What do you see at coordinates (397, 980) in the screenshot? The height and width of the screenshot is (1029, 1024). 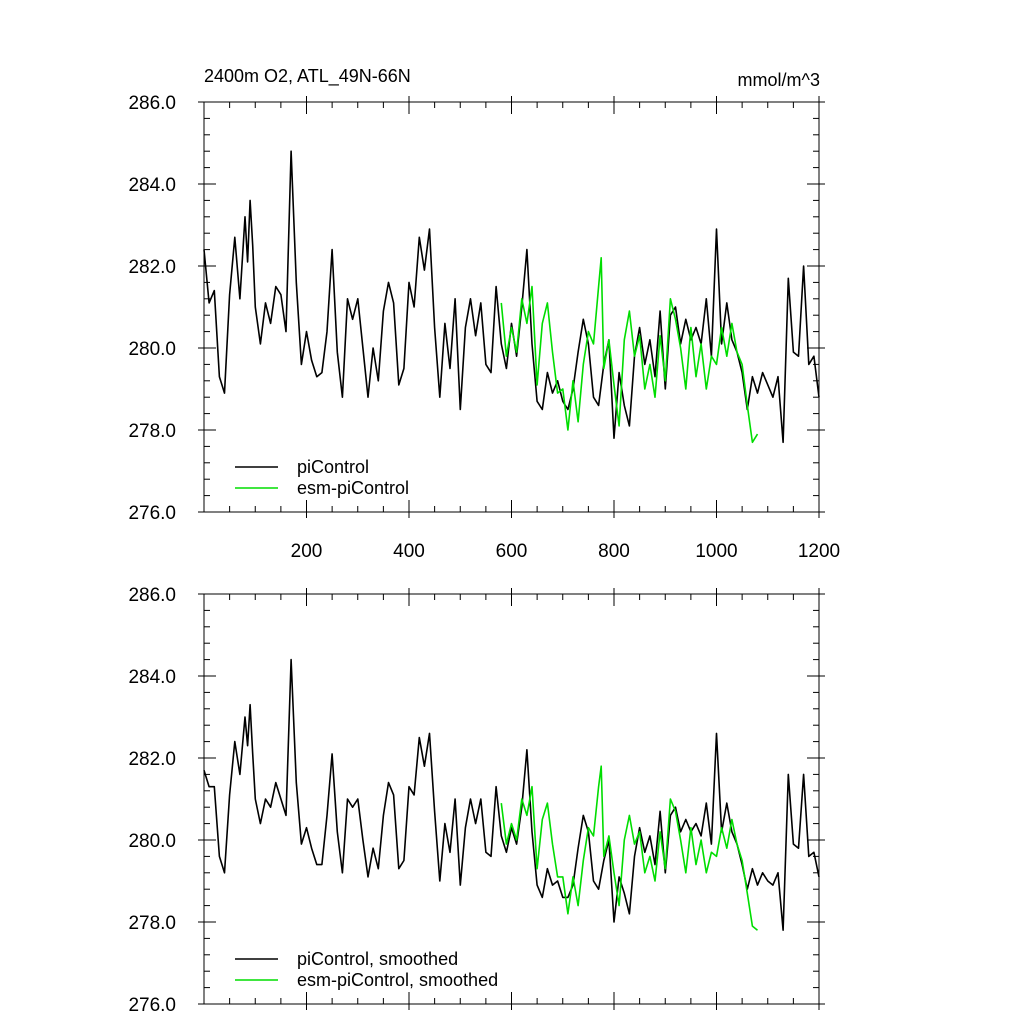 I see `legend-label: esm-piControl, smoothed` at bounding box center [397, 980].